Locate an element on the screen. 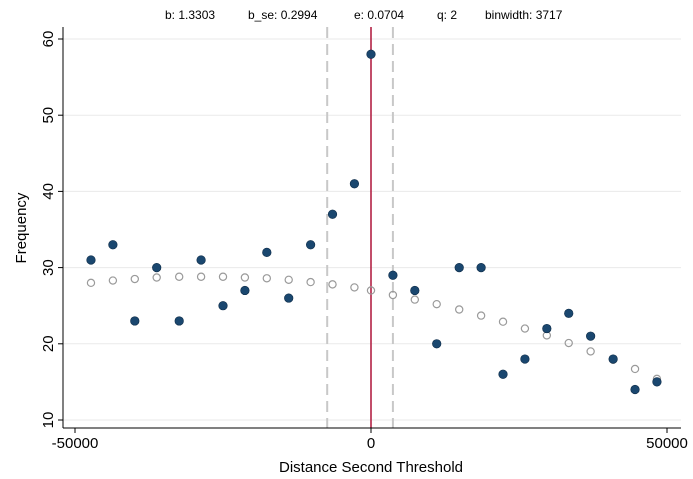  y-tick-label: 60 is located at coordinates (48, 39).